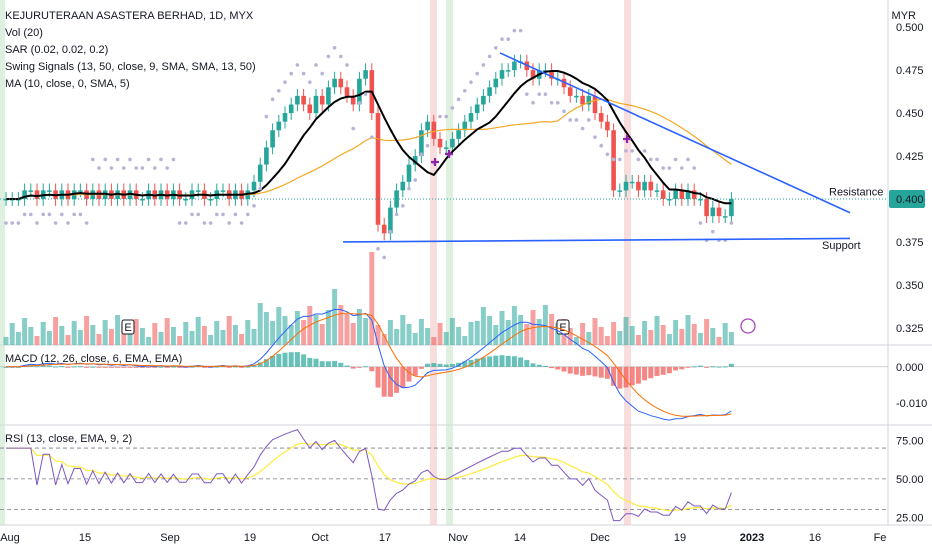  I want to click on macd-legend: MACD (12, 26, close, 6, EMA, EMA), so click(93, 359).